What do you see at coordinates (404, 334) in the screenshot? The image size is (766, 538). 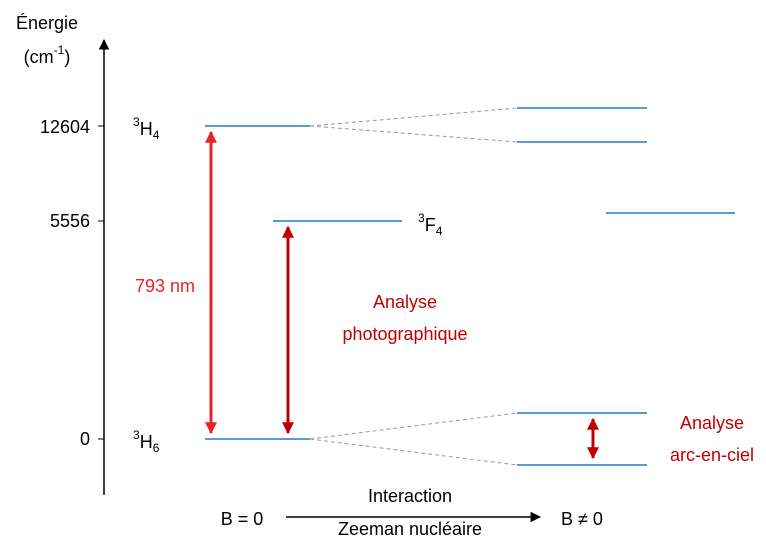 I see `annotation: photographique` at bounding box center [404, 334].